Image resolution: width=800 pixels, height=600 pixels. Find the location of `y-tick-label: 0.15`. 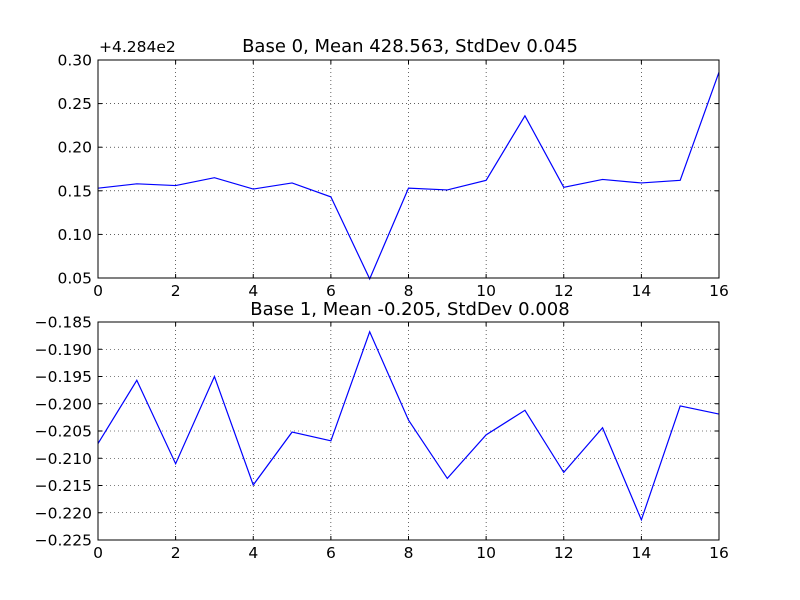

y-tick-label: 0.15 is located at coordinates (74, 191).